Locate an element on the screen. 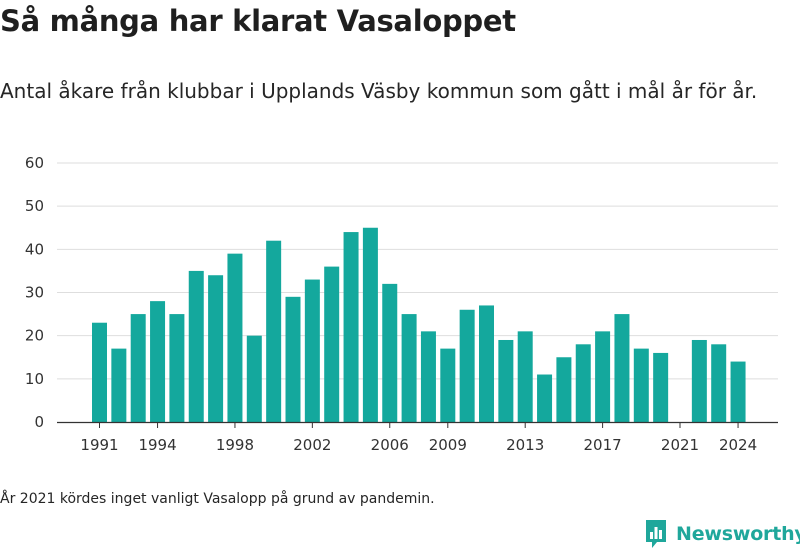  y-tick-label: 50 is located at coordinates (34, 206).